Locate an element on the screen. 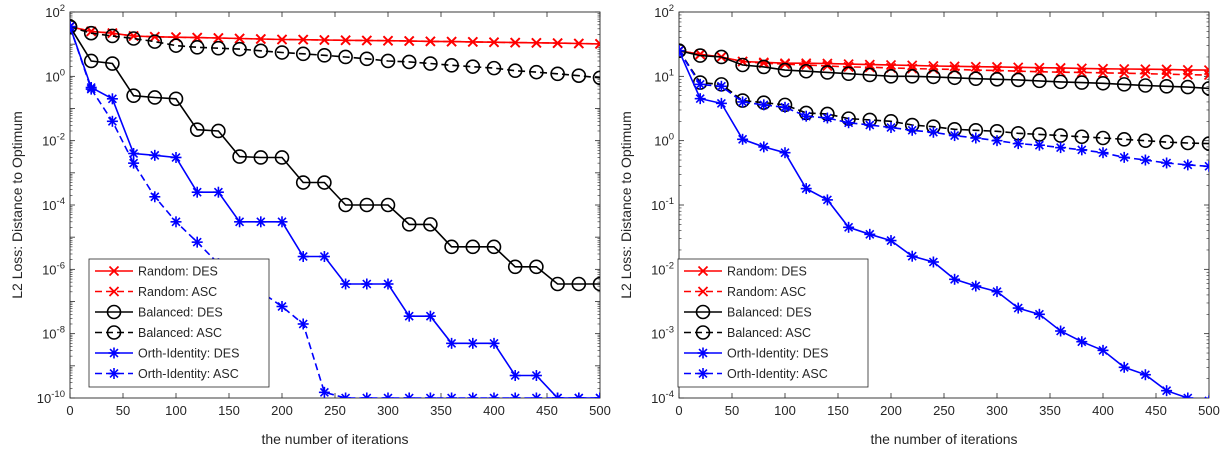  x-tick-label: 300 is located at coordinates (388, 410).